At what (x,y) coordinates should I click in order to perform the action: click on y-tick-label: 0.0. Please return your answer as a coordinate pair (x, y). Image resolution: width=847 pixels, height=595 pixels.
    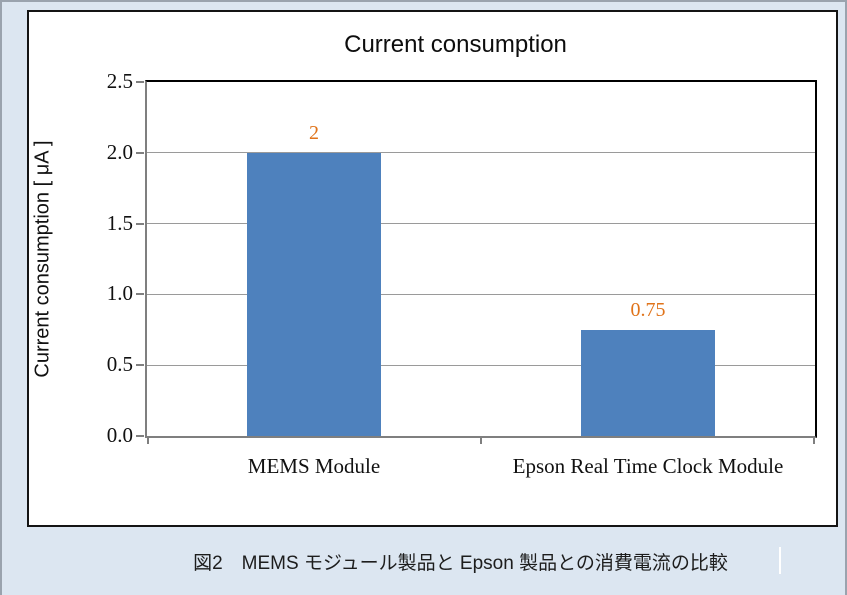
    Looking at the image, I should click on (119, 435).